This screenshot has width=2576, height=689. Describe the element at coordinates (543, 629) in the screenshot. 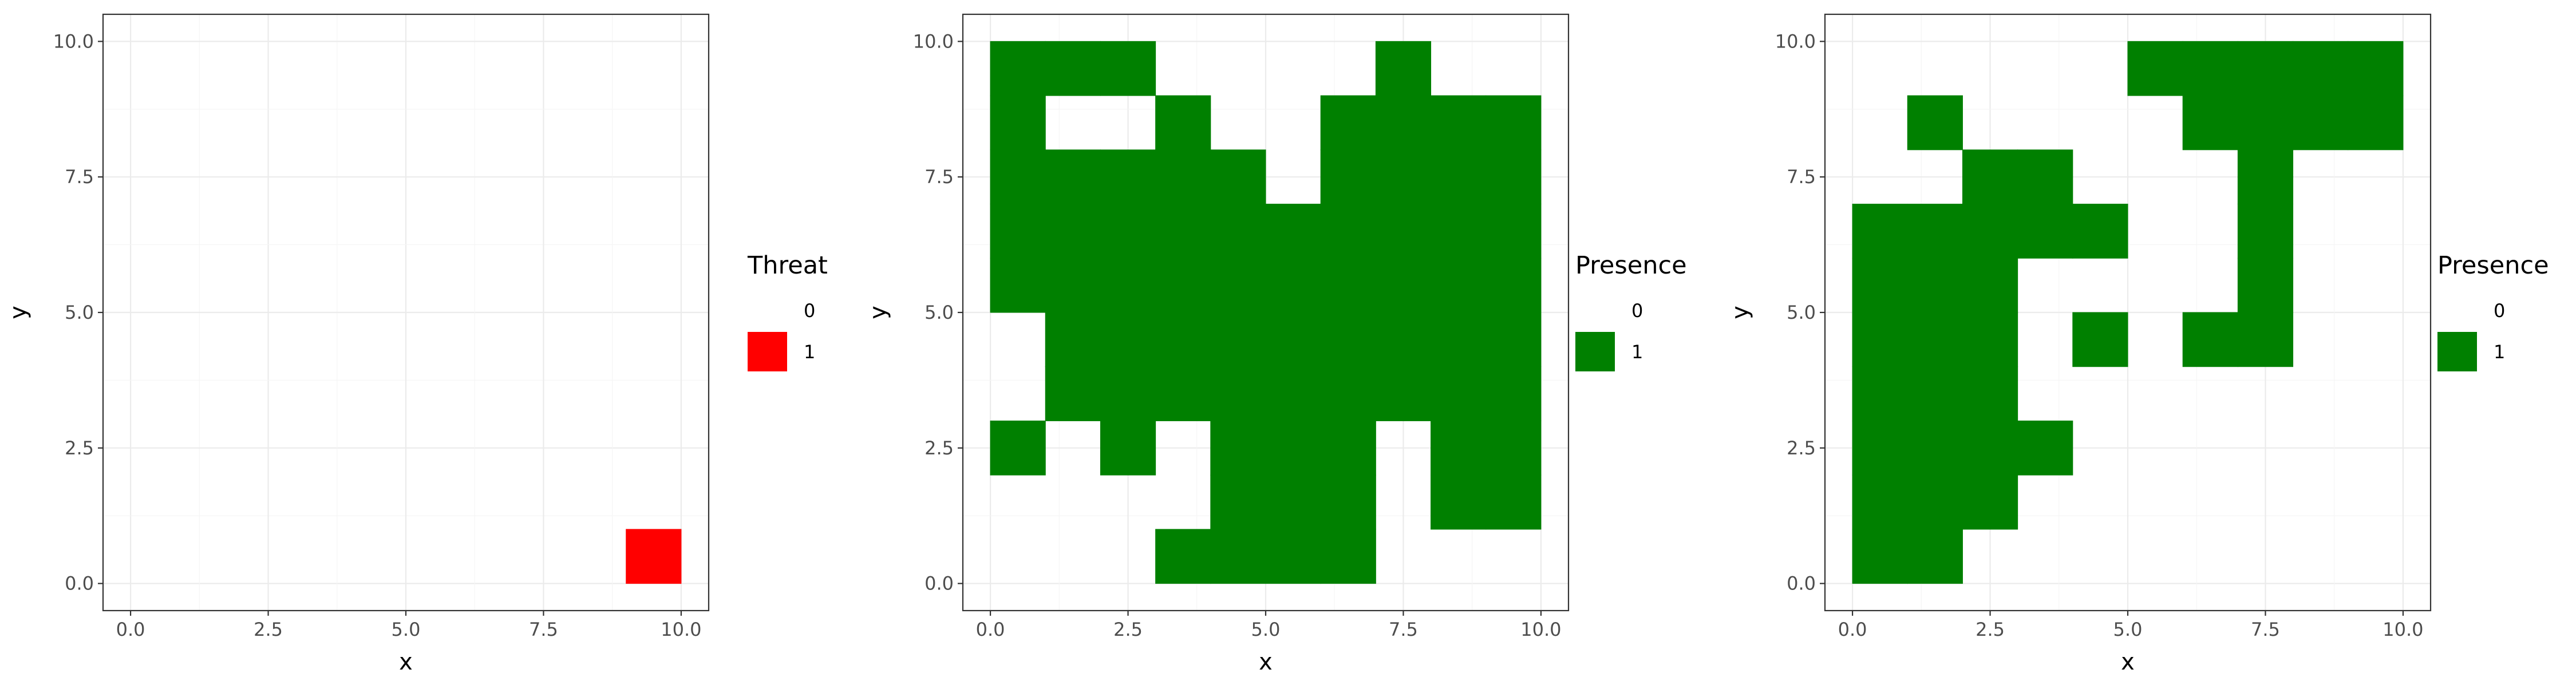

I see `x-tick-label: 7.5` at that location.